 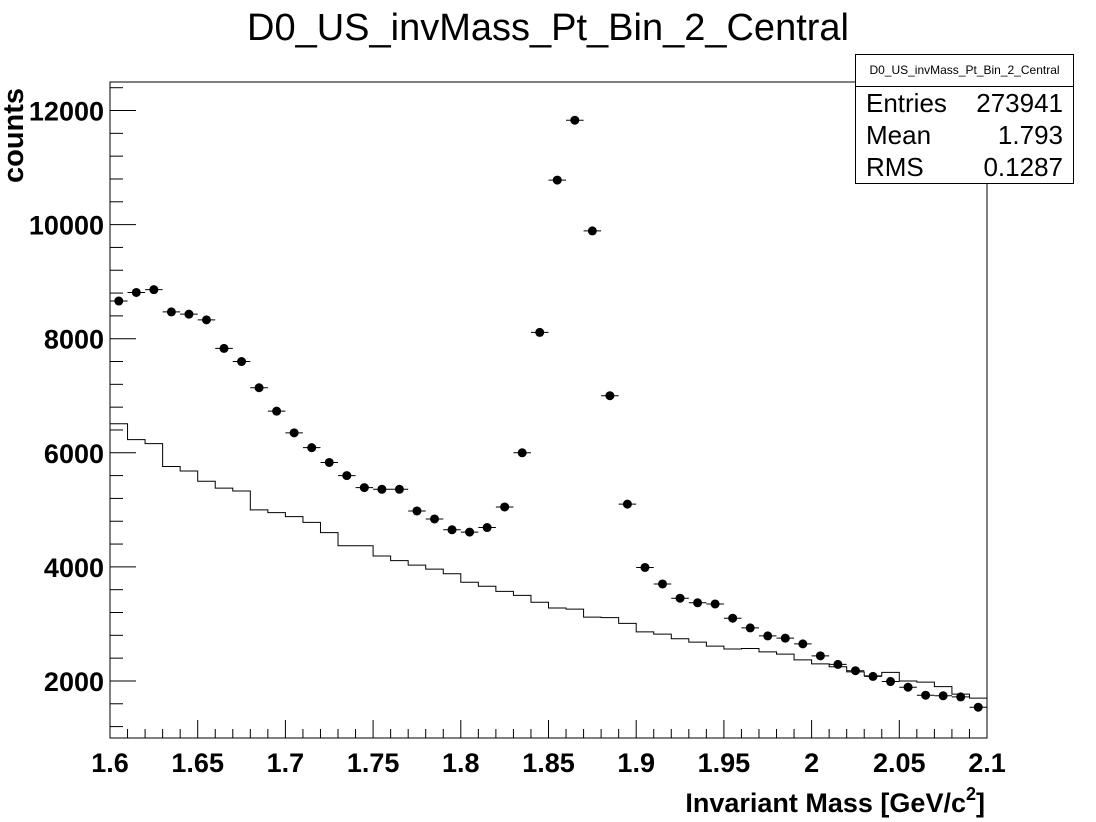 I want to click on y-tick-label: 2000, so click(x=74, y=682).